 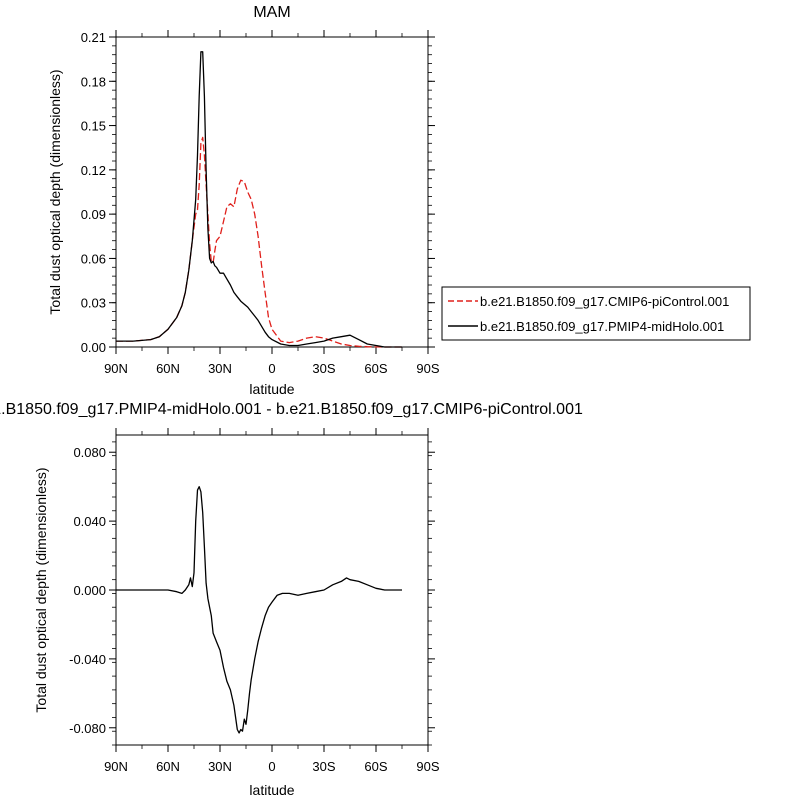 What do you see at coordinates (93, 170) in the screenshot?
I see `y-tick-label: 0.12` at bounding box center [93, 170].